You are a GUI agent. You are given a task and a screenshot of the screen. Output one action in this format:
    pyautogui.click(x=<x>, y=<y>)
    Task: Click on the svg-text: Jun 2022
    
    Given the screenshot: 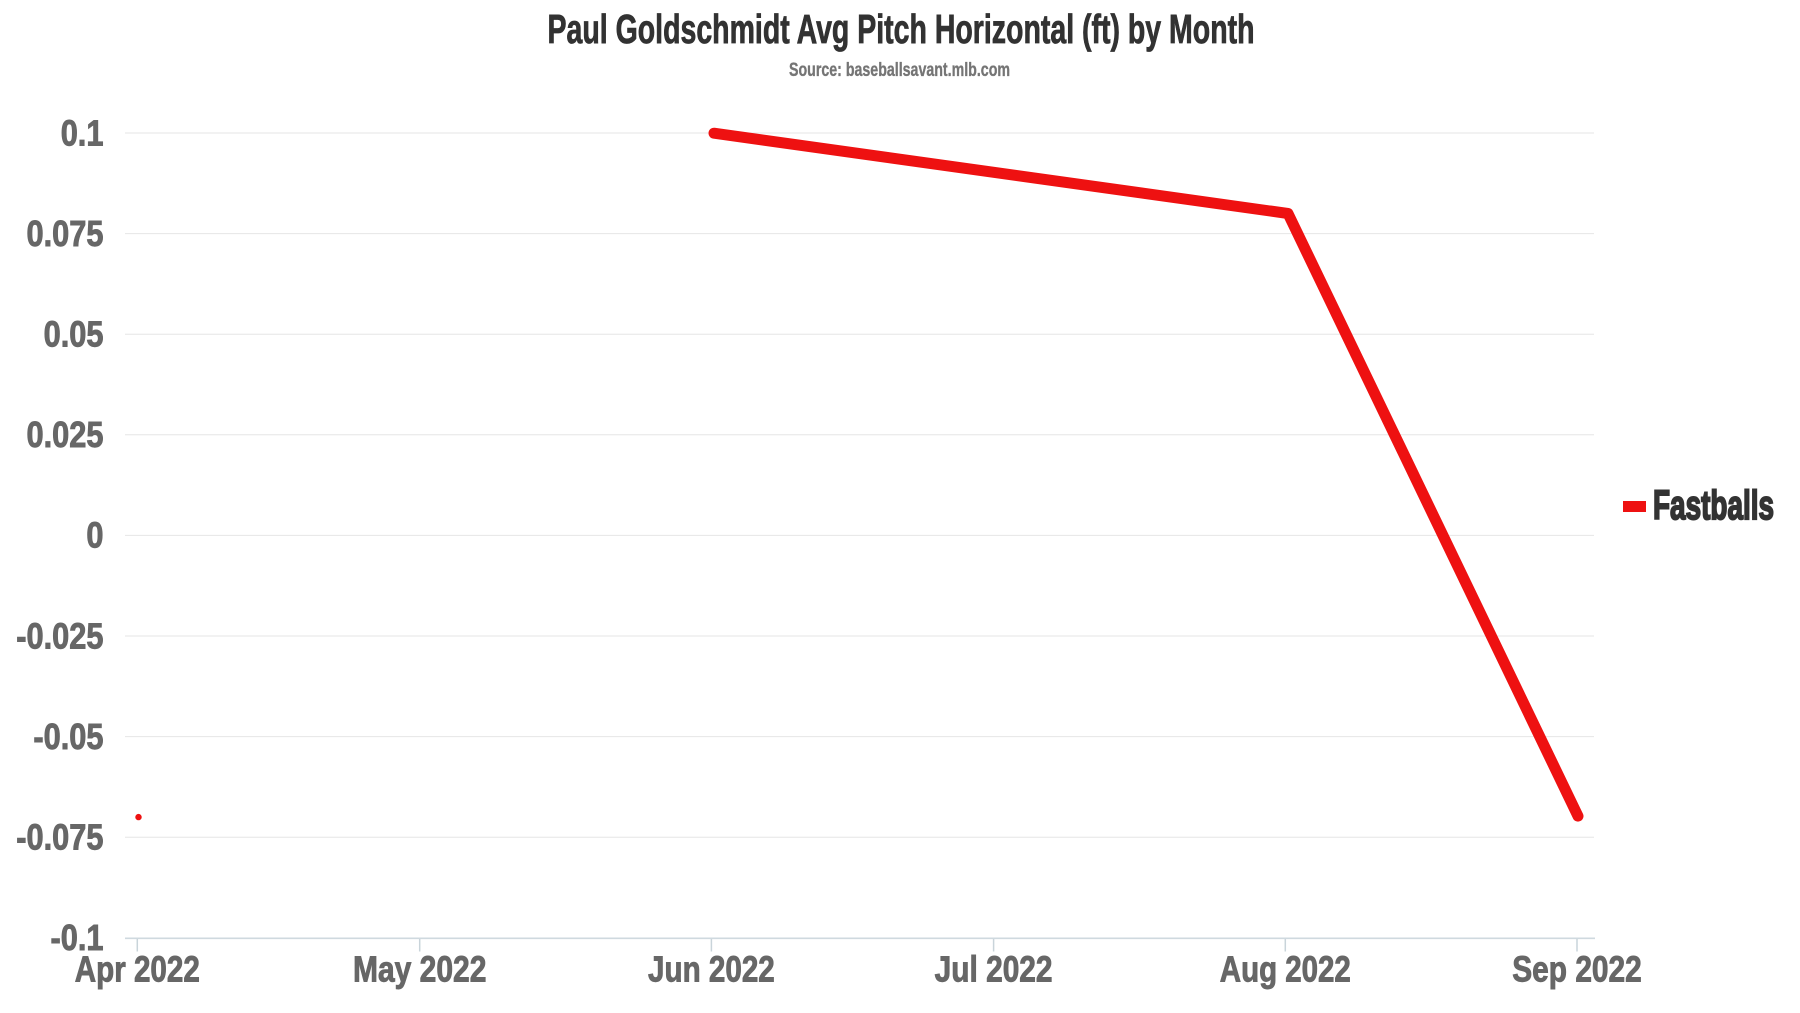 What is the action you would take?
    pyautogui.click(x=711, y=970)
    